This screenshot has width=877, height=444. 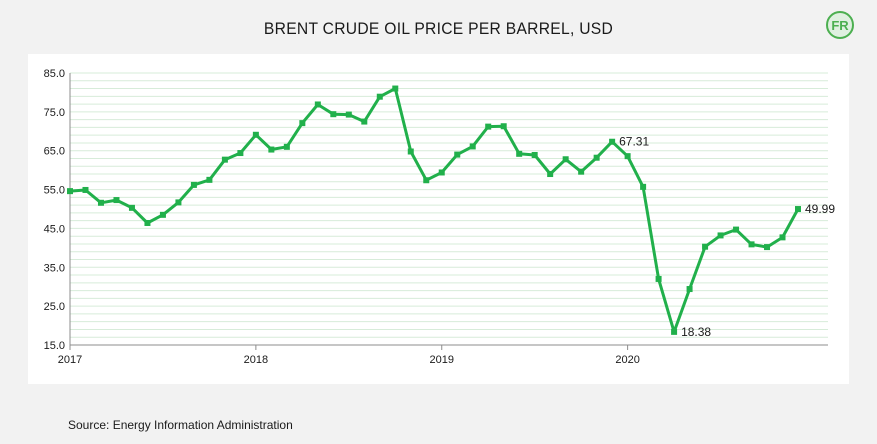 What do you see at coordinates (727, 237) in the screenshot?
I see `data-labels: 67.31 18.38 49.99` at bounding box center [727, 237].